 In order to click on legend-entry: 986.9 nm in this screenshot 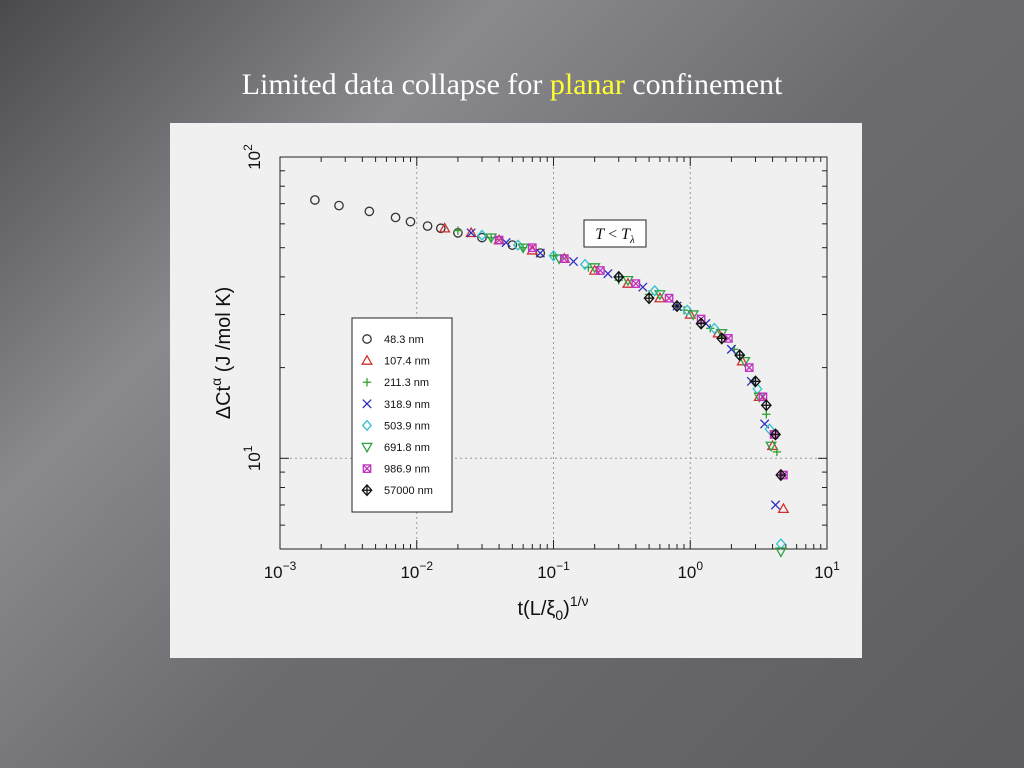, I will do `click(396, 470)`.